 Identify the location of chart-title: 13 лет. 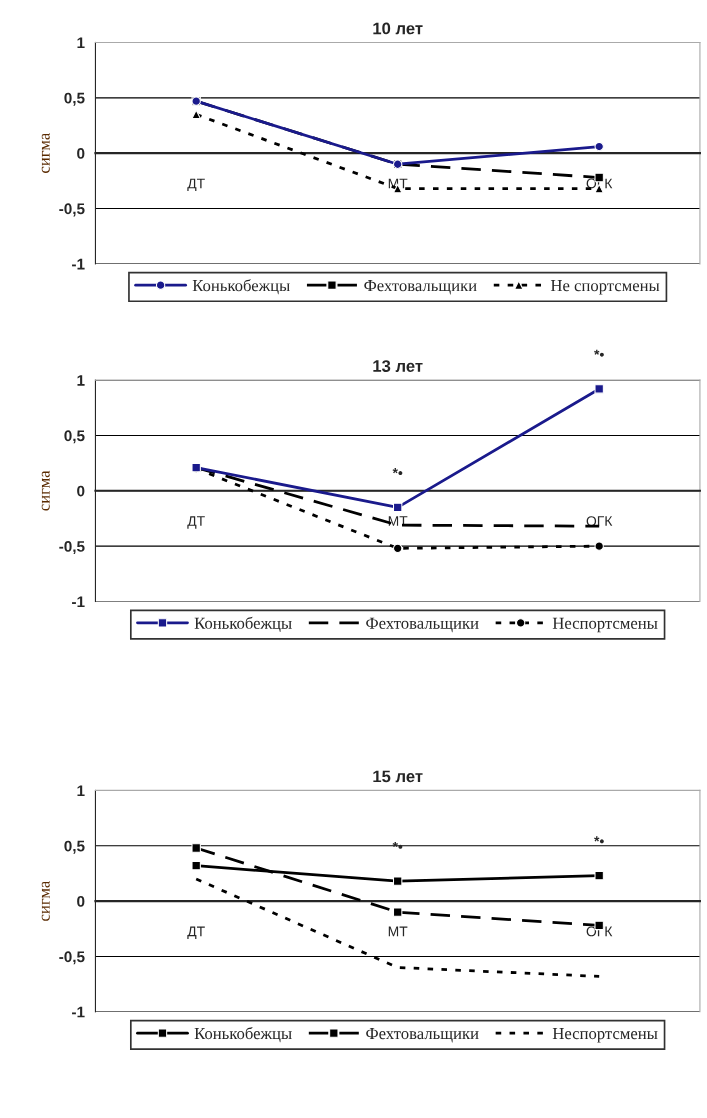
(398, 366).